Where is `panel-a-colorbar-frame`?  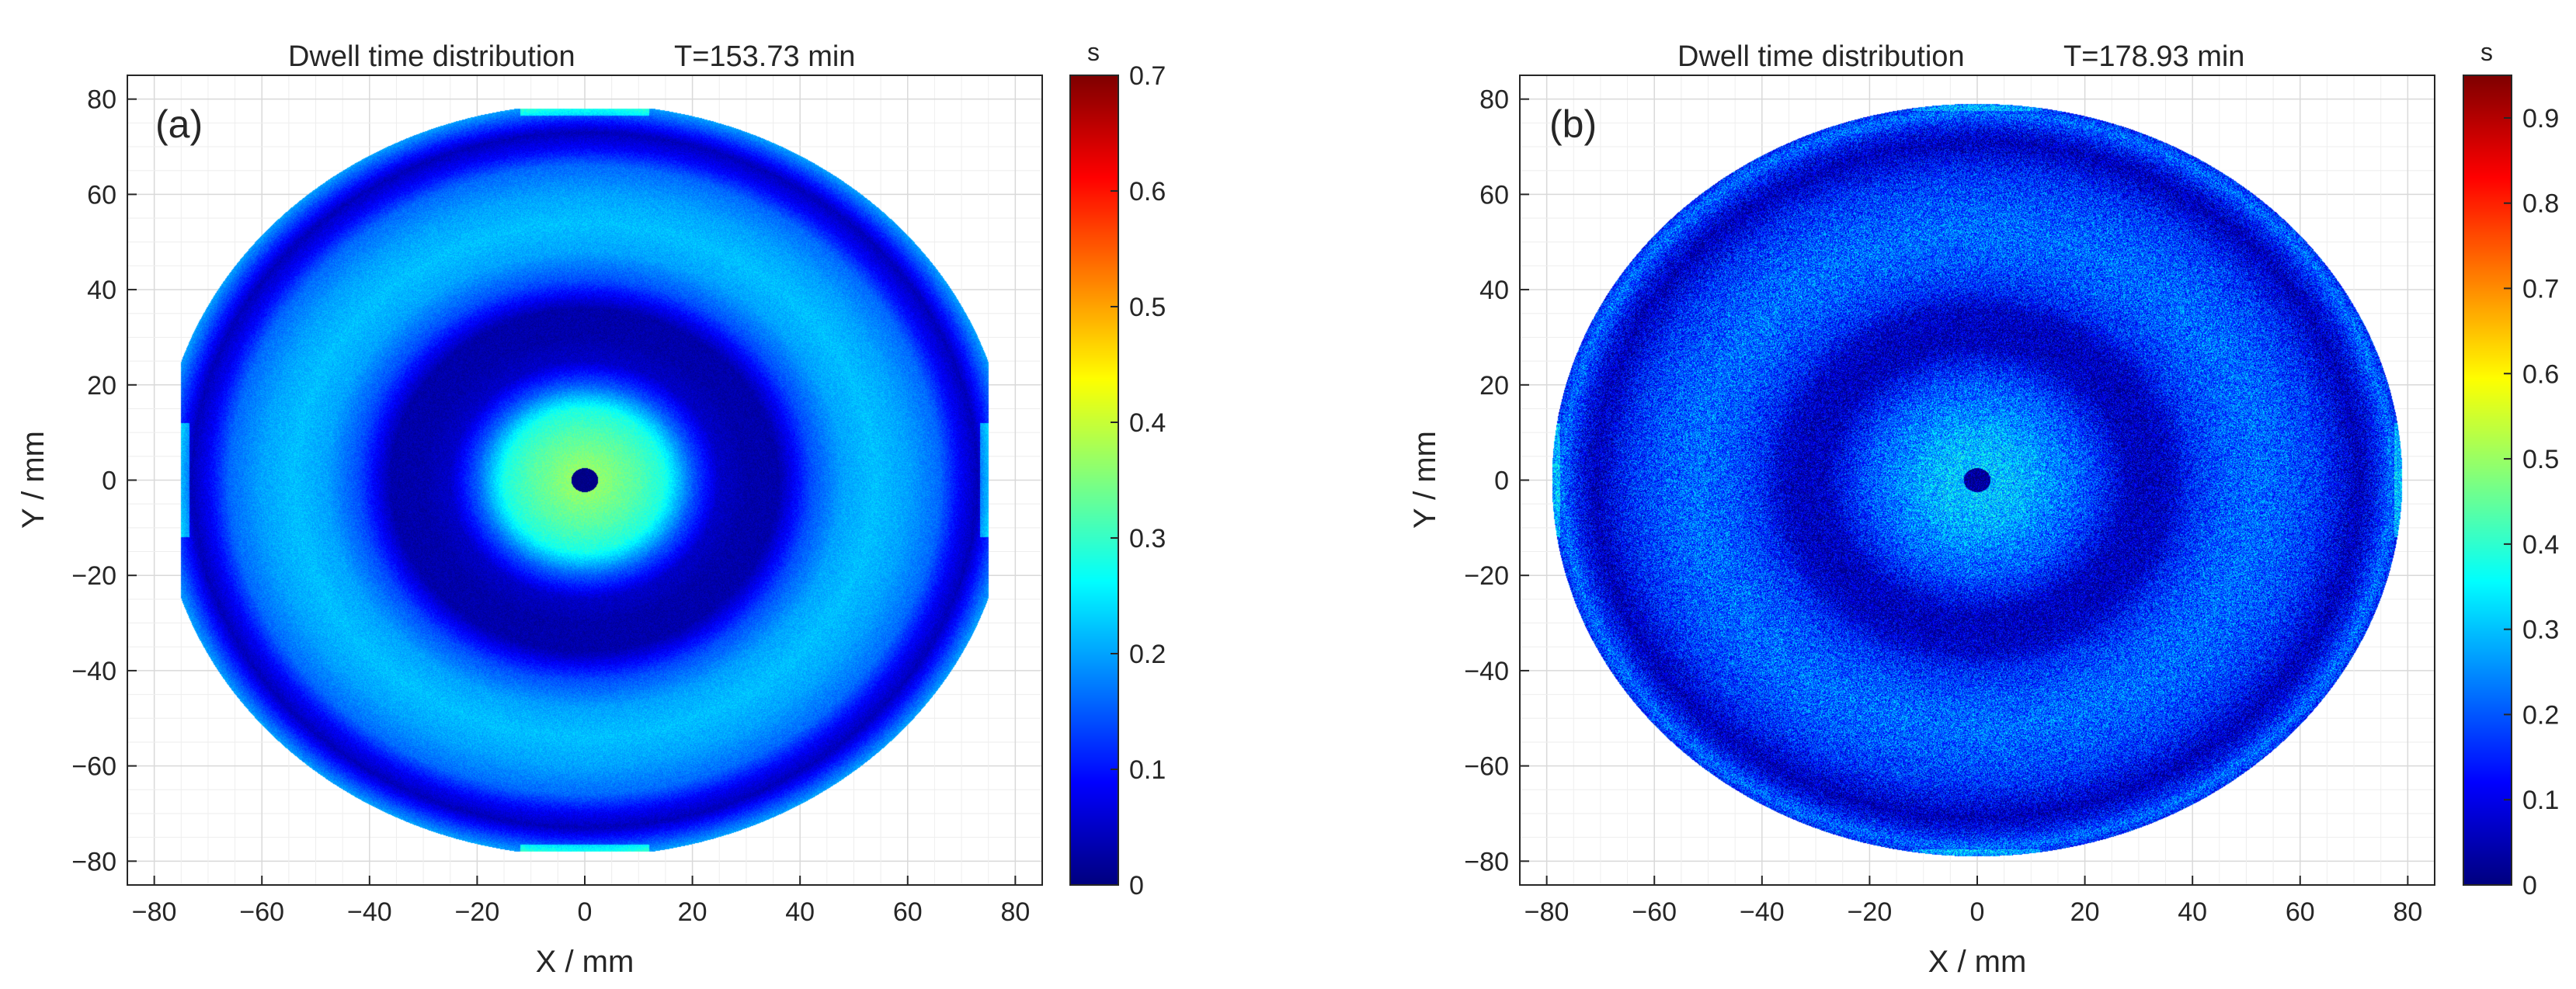
panel-a-colorbar-frame is located at coordinates (1094, 480).